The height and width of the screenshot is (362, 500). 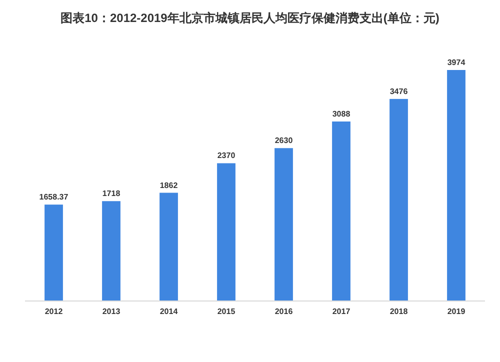 What do you see at coordinates (456, 311) in the screenshot?
I see `x-tick-label: 2019` at bounding box center [456, 311].